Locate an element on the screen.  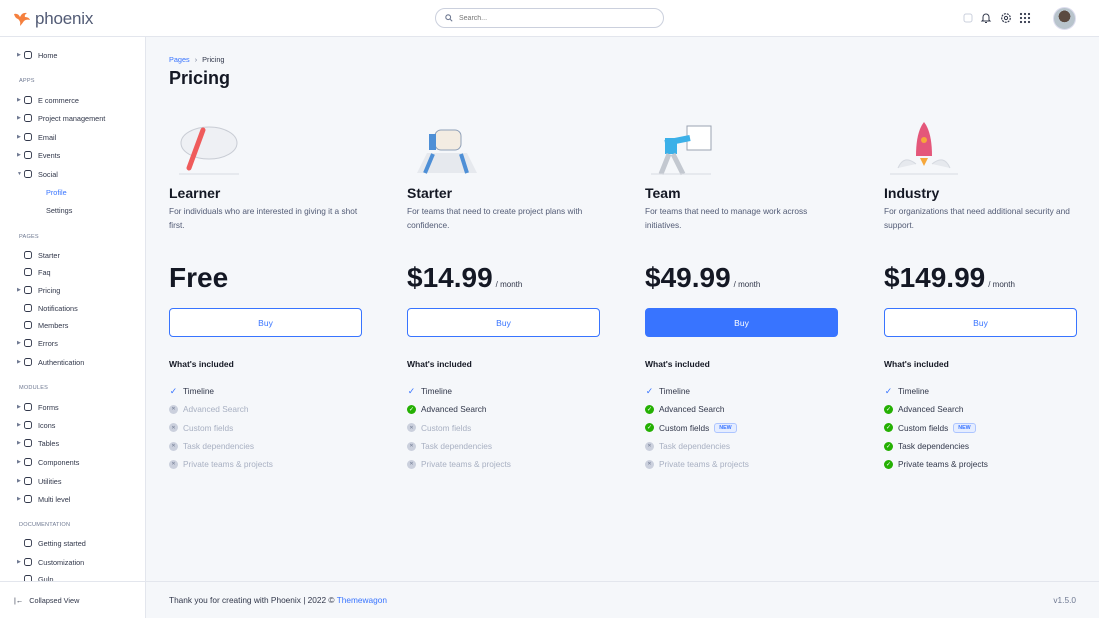
sidebar-item-label: Errors is located at coordinates (48, 343).